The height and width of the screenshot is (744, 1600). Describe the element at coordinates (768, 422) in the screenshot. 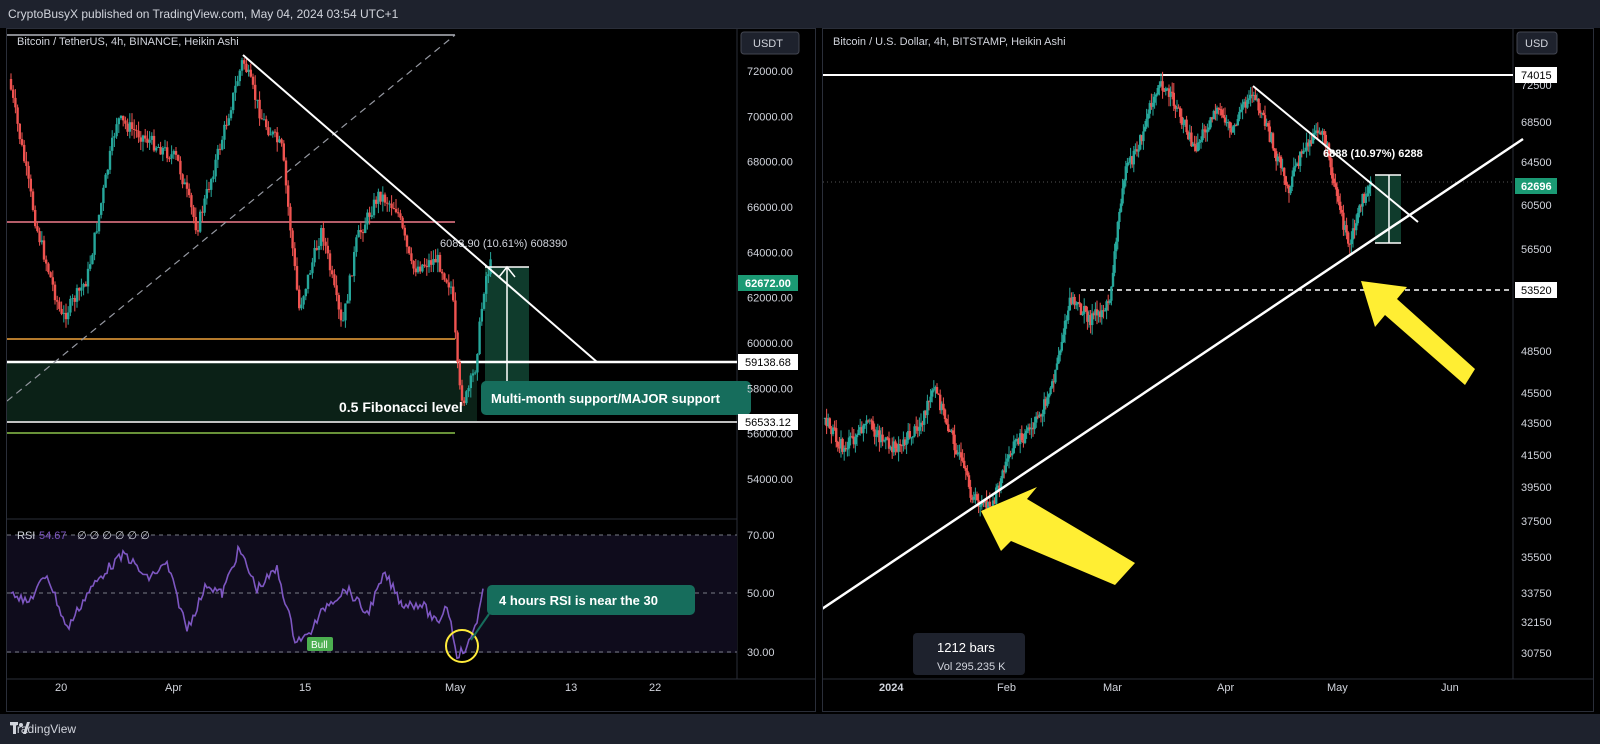

I see `level-2-badge` at that location.